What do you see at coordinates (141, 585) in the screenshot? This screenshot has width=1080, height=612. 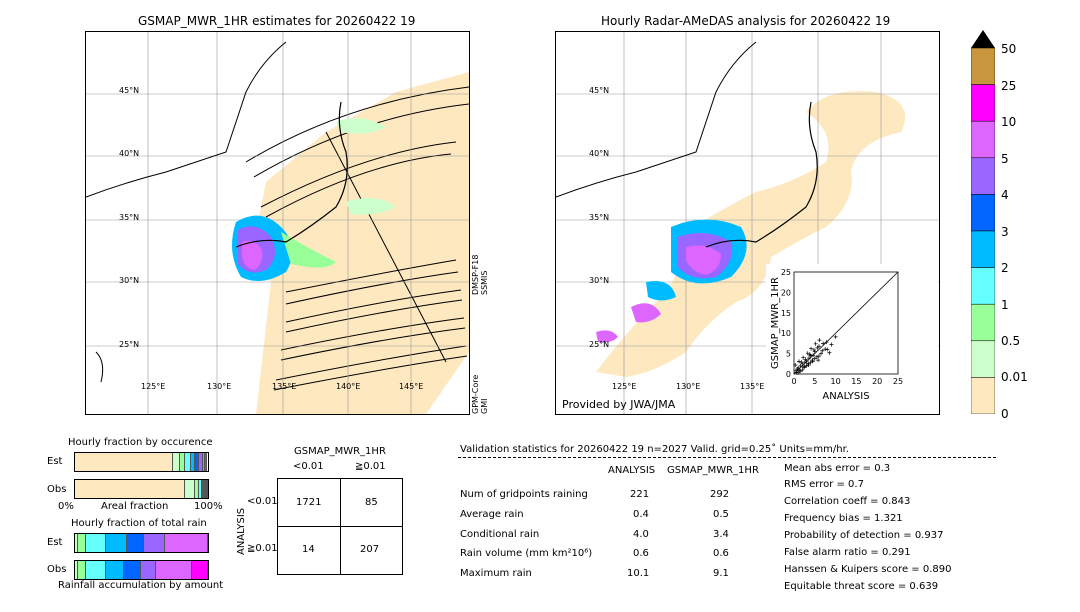 I see `amount-xlabel: Rainfall accumulation by amount` at bounding box center [141, 585].